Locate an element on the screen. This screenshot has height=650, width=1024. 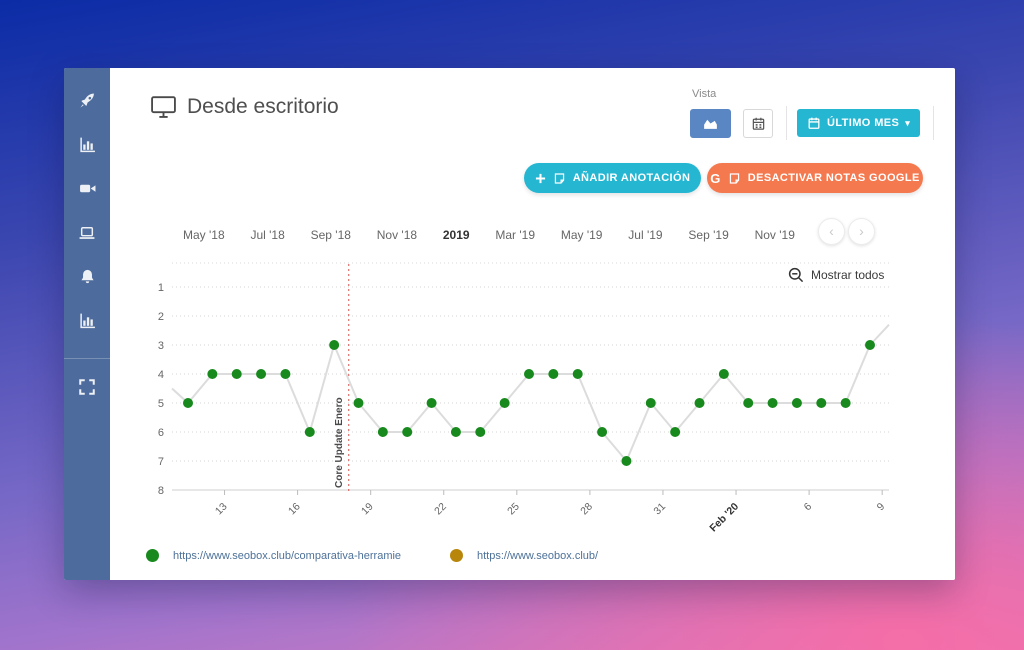
timeline-month: Mar '19 is located at coordinates (515, 235).